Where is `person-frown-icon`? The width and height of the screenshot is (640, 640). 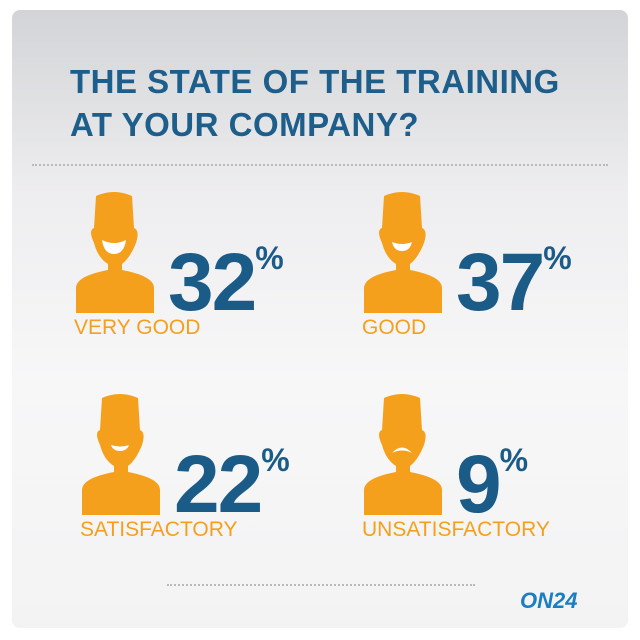
person-frown-icon is located at coordinates (403, 454).